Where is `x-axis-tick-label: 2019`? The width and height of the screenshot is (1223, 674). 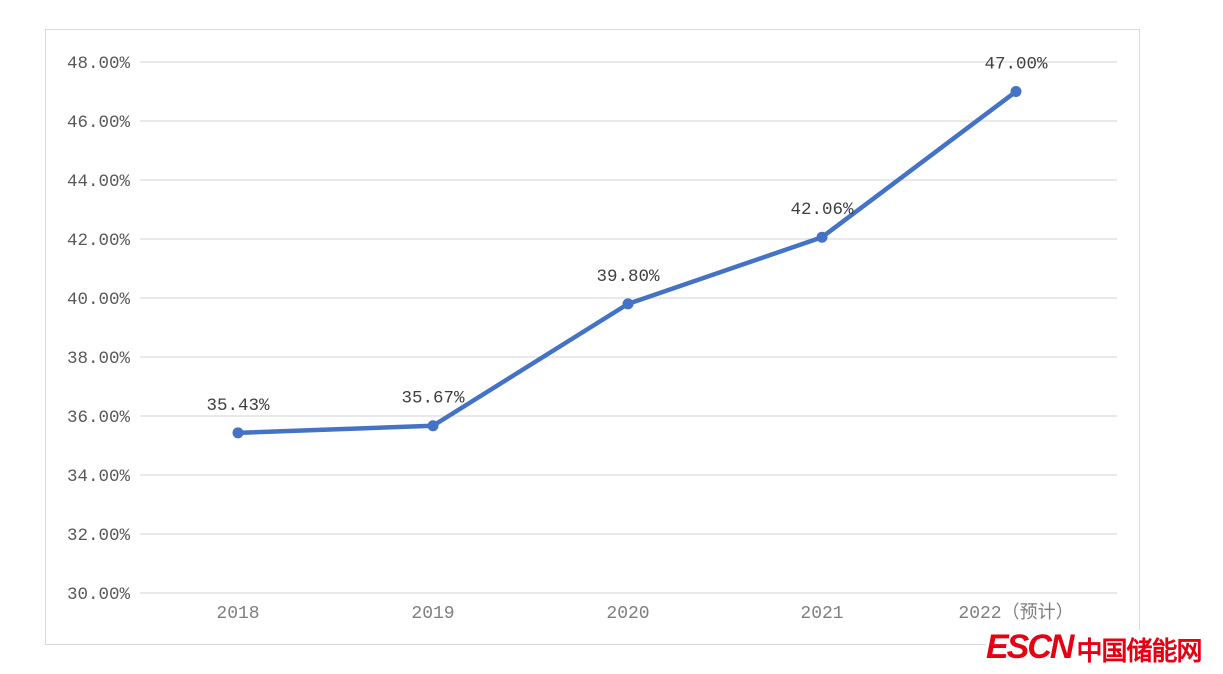
x-axis-tick-label: 2019 is located at coordinates (432, 614).